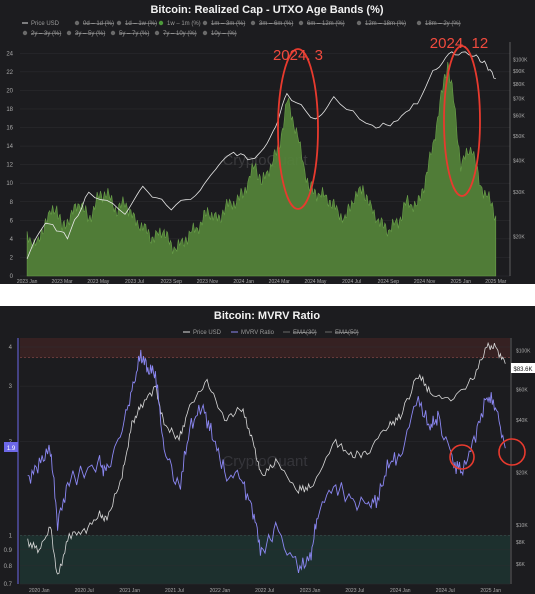 Image resolution: width=535 pixels, height=594 pixels. I want to click on annotation-2024-03: 2024. 3, so click(298, 55).